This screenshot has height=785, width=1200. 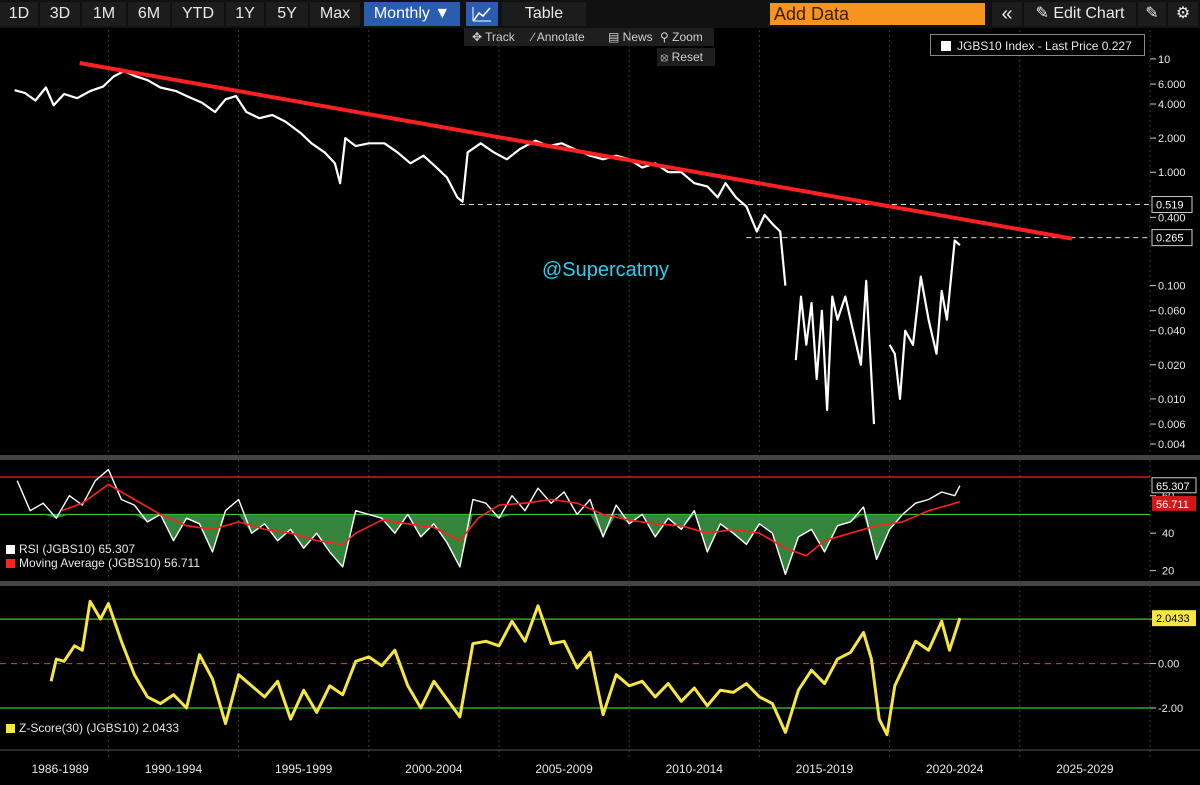 I want to click on zscore-line, so click(x=505, y=668).